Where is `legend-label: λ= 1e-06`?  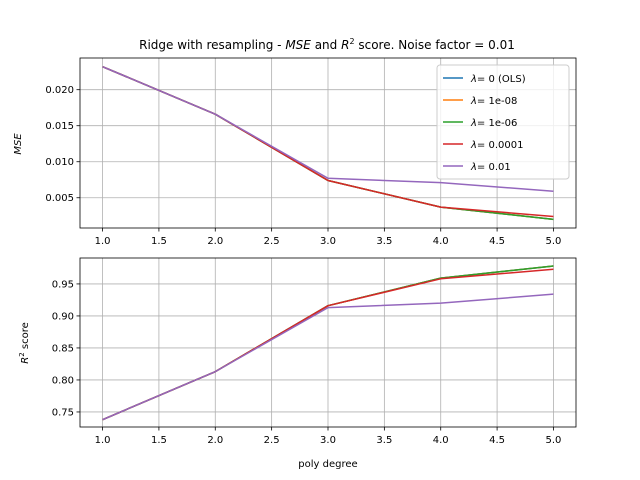 legend-label: λ= 1e-06 is located at coordinates (493, 123).